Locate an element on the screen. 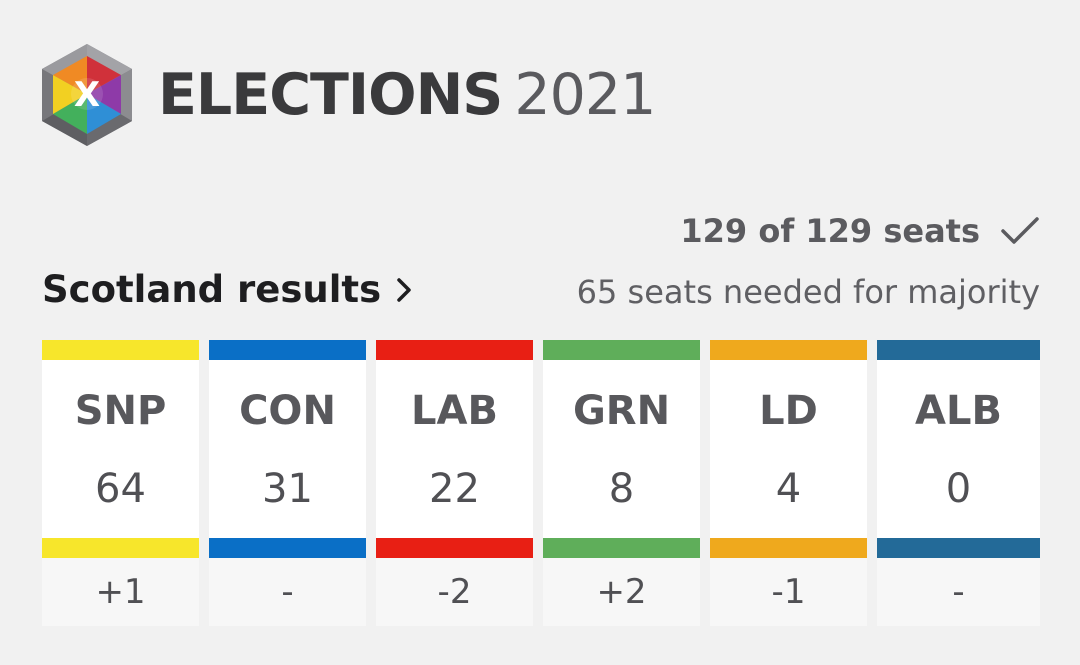  party-name: LAB is located at coordinates (454, 411).